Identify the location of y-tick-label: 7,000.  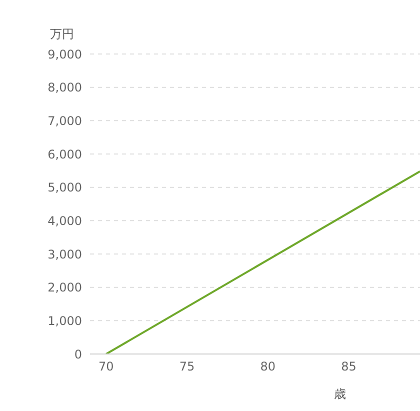
(65, 121).